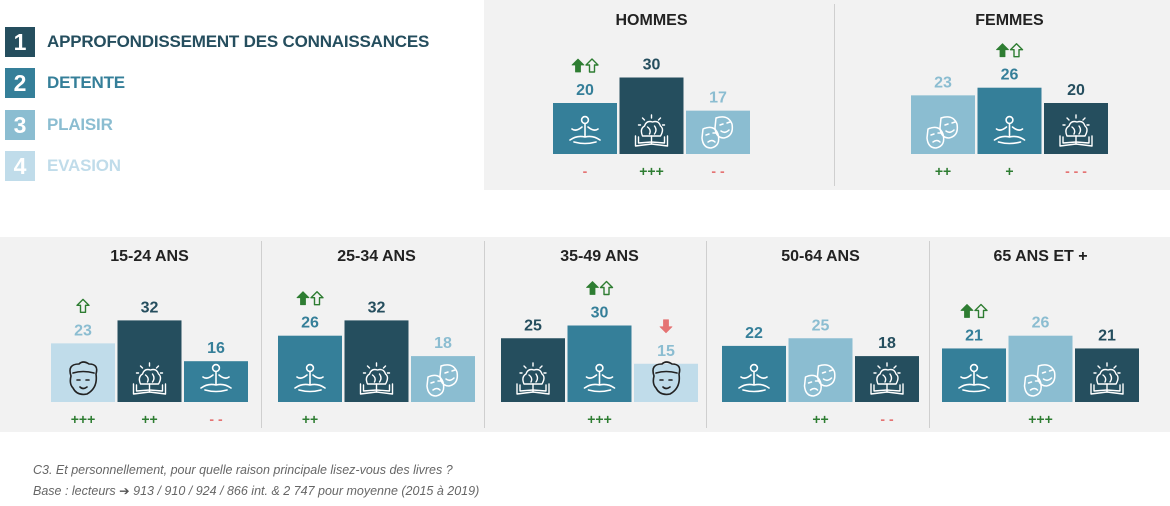 Image resolution: width=1170 pixels, height=506 pixels. Describe the element at coordinates (86, 82) in the screenshot. I see `legend-label: DETENTE` at that location.